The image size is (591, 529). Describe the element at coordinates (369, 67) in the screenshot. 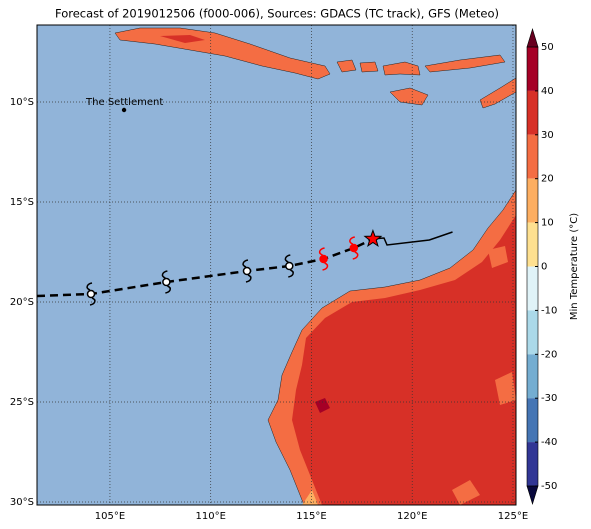

I see `lombok` at that location.